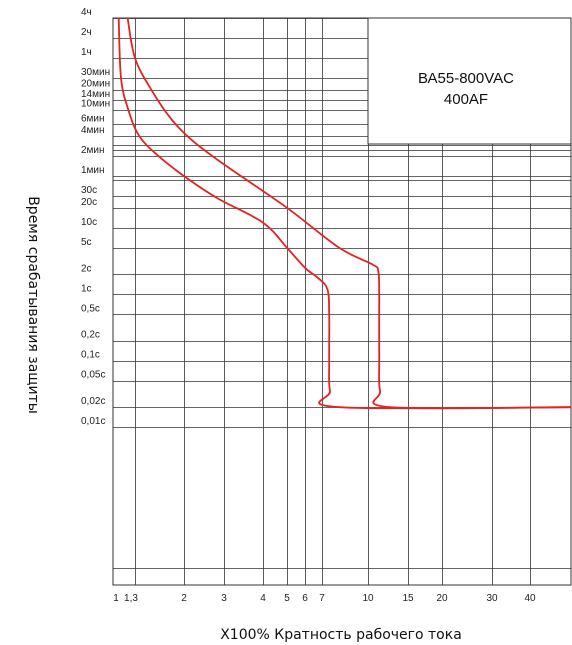 The width and height of the screenshot is (572, 645). I want to click on frame-label: 400AF, so click(466, 99).